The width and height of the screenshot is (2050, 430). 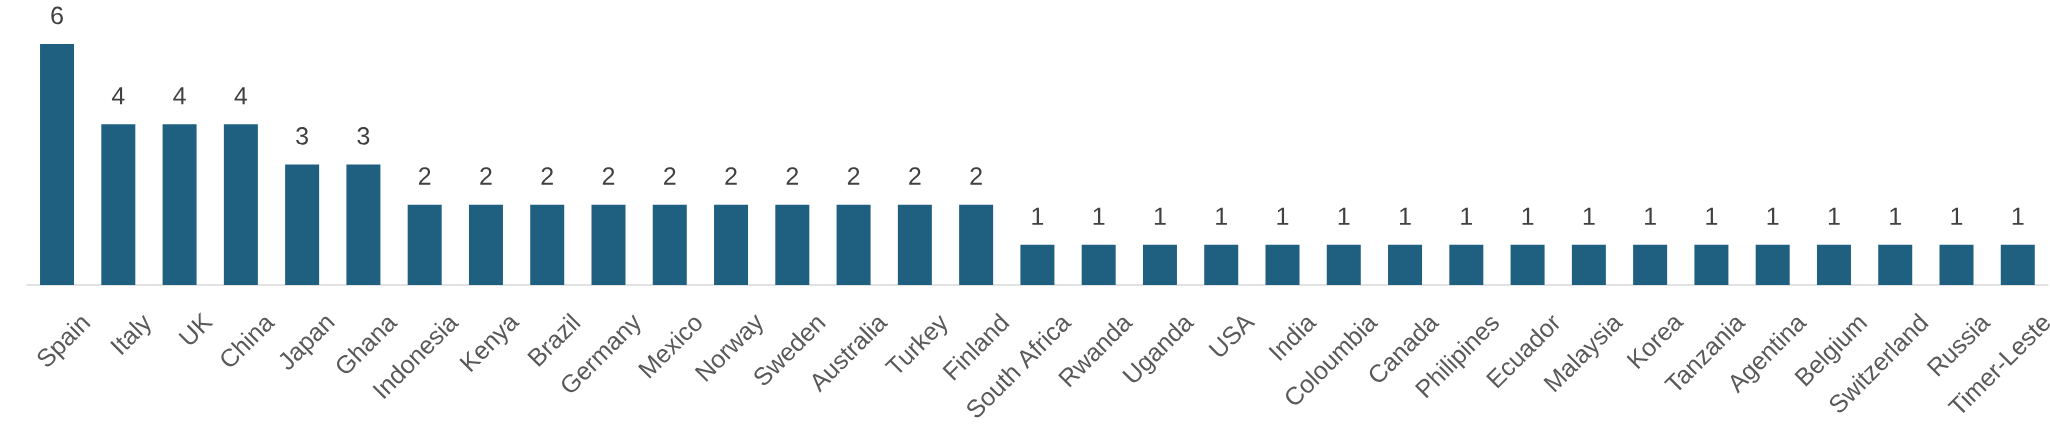 I want to click on x-tick-label: Italy, so click(x=130, y=334).